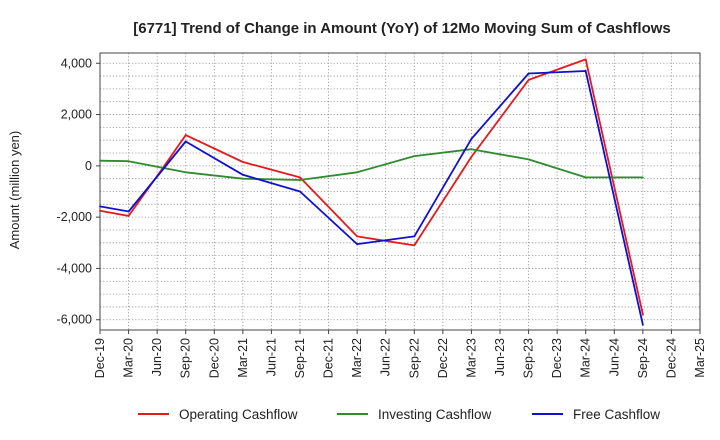 This screenshot has height=440, width=720. What do you see at coordinates (616, 414) in the screenshot?
I see `legend-label-free-cashflow: Free Cashflow` at bounding box center [616, 414].